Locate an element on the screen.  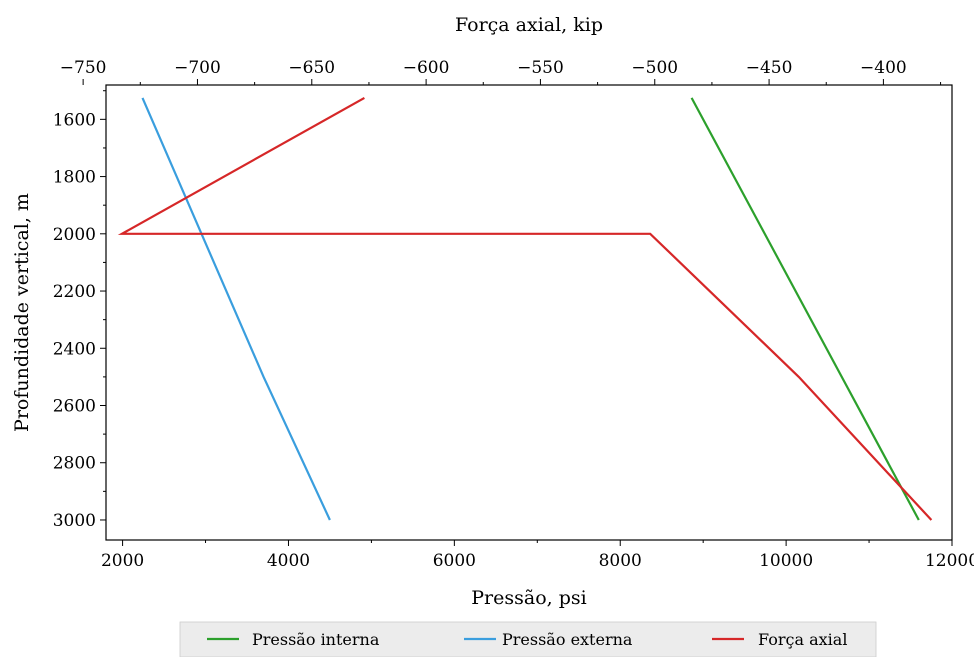
y-tick-label: 2800 is located at coordinates (74, 464).